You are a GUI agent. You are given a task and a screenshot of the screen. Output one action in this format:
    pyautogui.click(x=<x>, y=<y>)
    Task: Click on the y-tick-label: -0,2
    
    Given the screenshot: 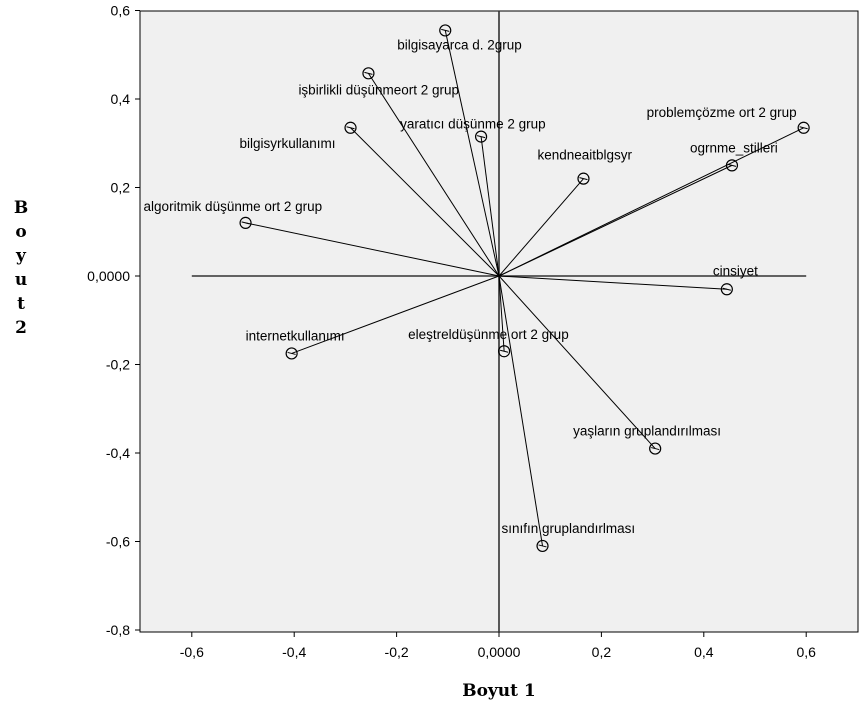 What is the action you would take?
    pyautogui.click(x=118, y=365)
    